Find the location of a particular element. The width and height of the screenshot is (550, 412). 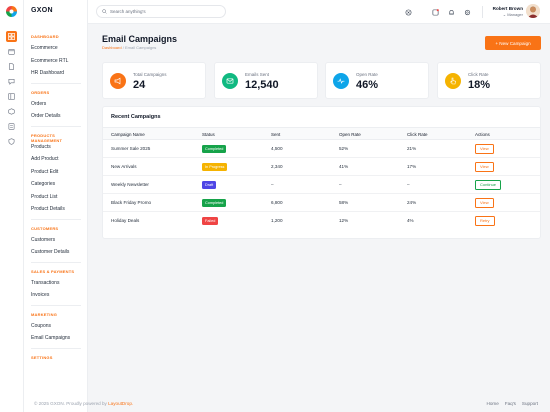

rail-dashboard-icon is located at coordinates (11, 36).